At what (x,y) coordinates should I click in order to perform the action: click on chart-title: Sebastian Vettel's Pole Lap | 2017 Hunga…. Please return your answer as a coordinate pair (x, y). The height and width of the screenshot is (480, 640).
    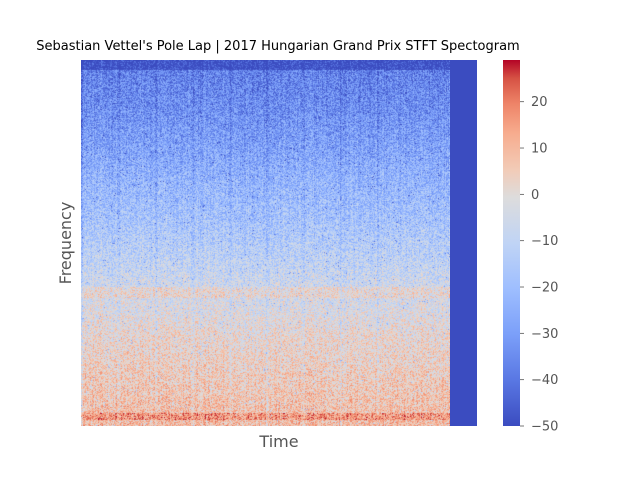
    Looking at the image, I should click on (277, 46).